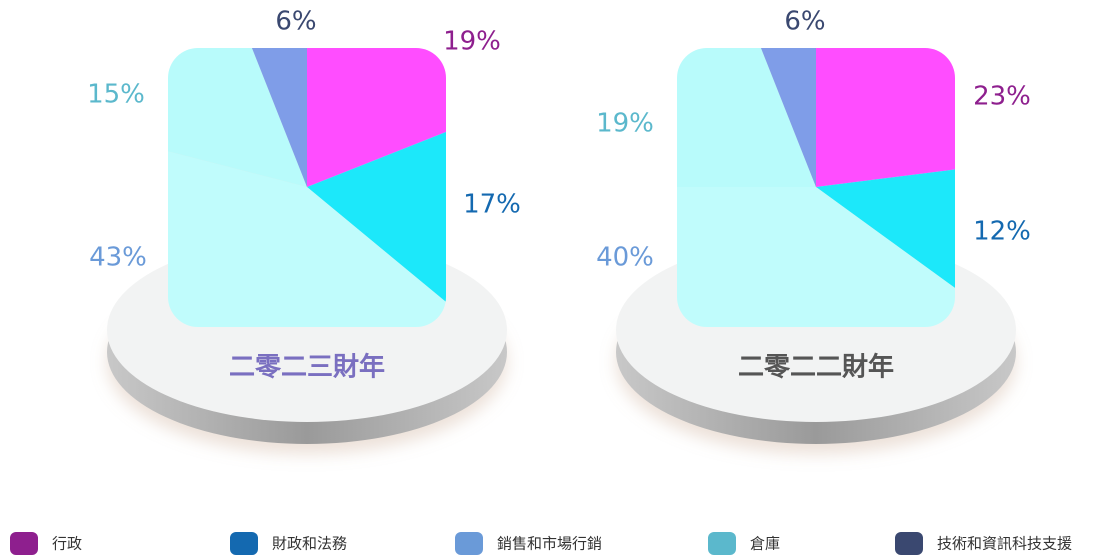 Image resolution: width=1115 pixels, height=559 pixels. What do you see at coordinates (549, 544) in the screenshot?
I see `legend-label: 銷售和市場行銷` at bounding box center [549, 544].